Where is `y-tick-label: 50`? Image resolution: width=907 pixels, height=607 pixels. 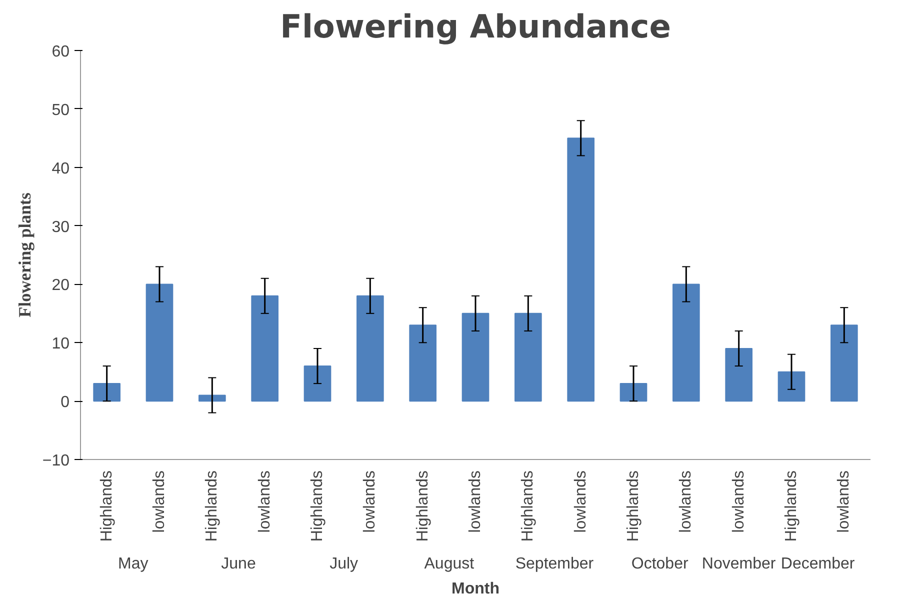 y-tick-label: 50 is located at coordinates (61, 110).